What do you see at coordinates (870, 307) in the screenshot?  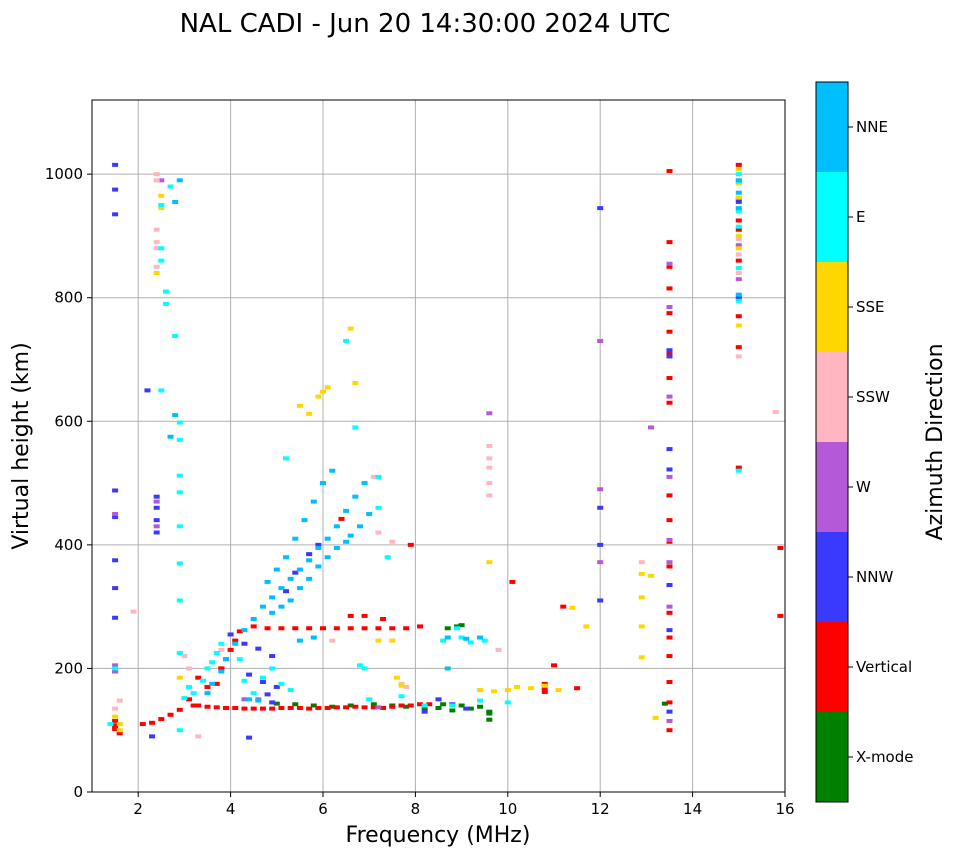 I see `colorbar-label: SSE` at bounding box center [870, 307].